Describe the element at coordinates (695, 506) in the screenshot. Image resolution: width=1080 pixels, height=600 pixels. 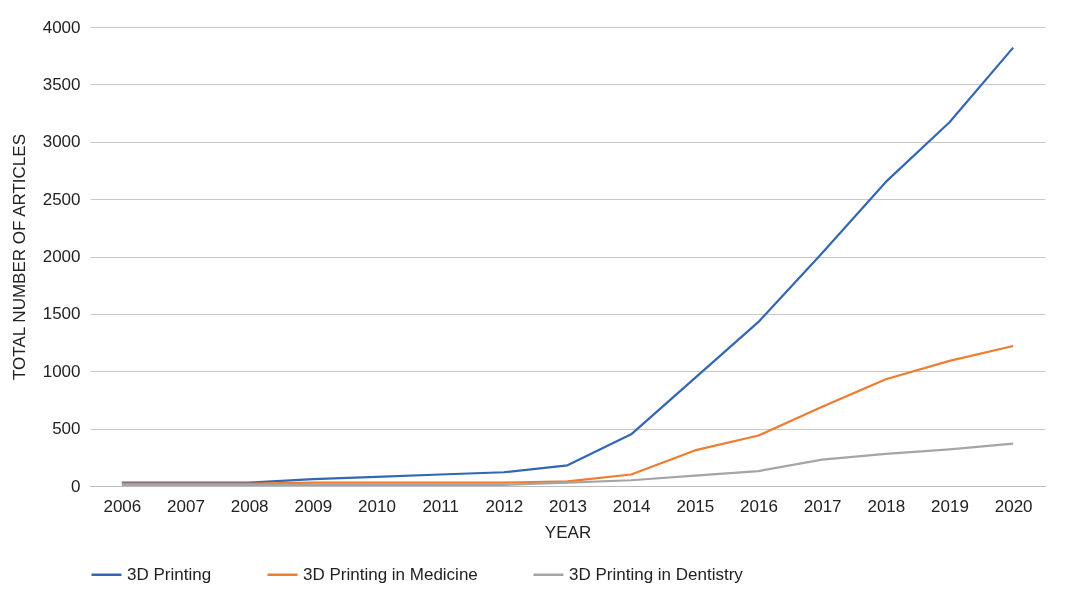
I see `x-tick-label: 2015` at that location.